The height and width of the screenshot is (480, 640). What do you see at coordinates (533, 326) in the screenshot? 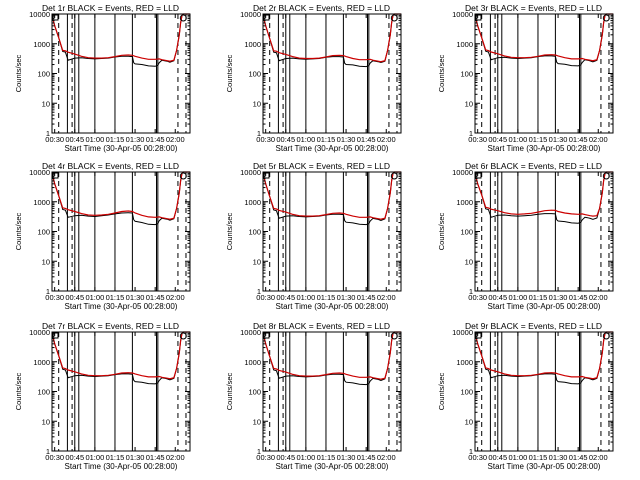
I see `chart-title: Det 9r BLACK = Events, RED = LLD` at bounding box center [533, 326].